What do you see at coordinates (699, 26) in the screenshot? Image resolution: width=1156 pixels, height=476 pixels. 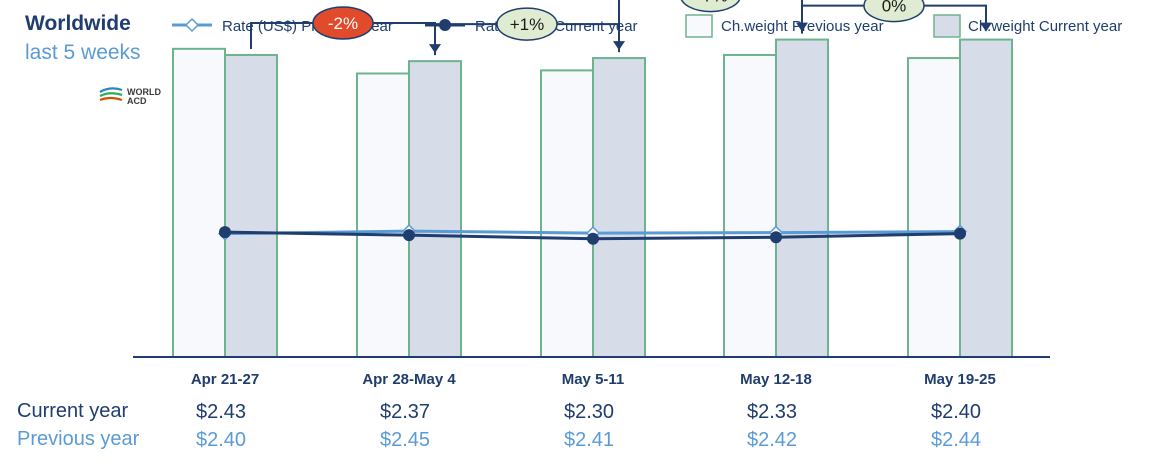 I see `legend-swatch-weight-previous` at bounding box center [699, 26].